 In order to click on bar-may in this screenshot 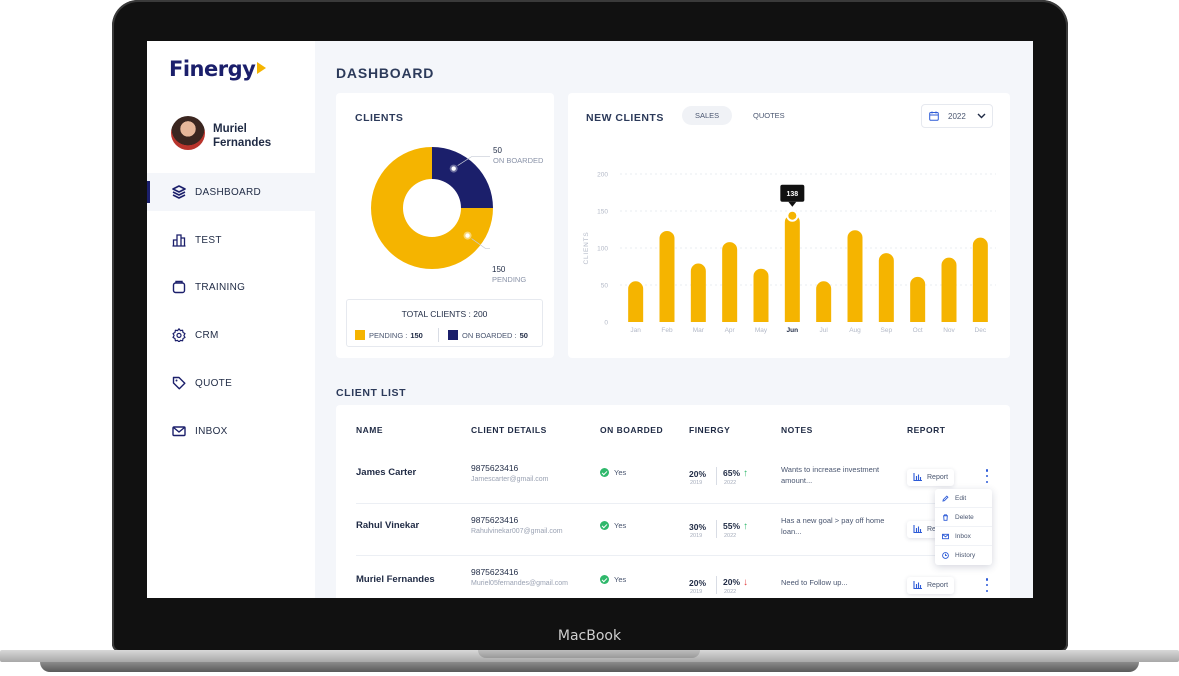, I will do `click(761, 295)`.